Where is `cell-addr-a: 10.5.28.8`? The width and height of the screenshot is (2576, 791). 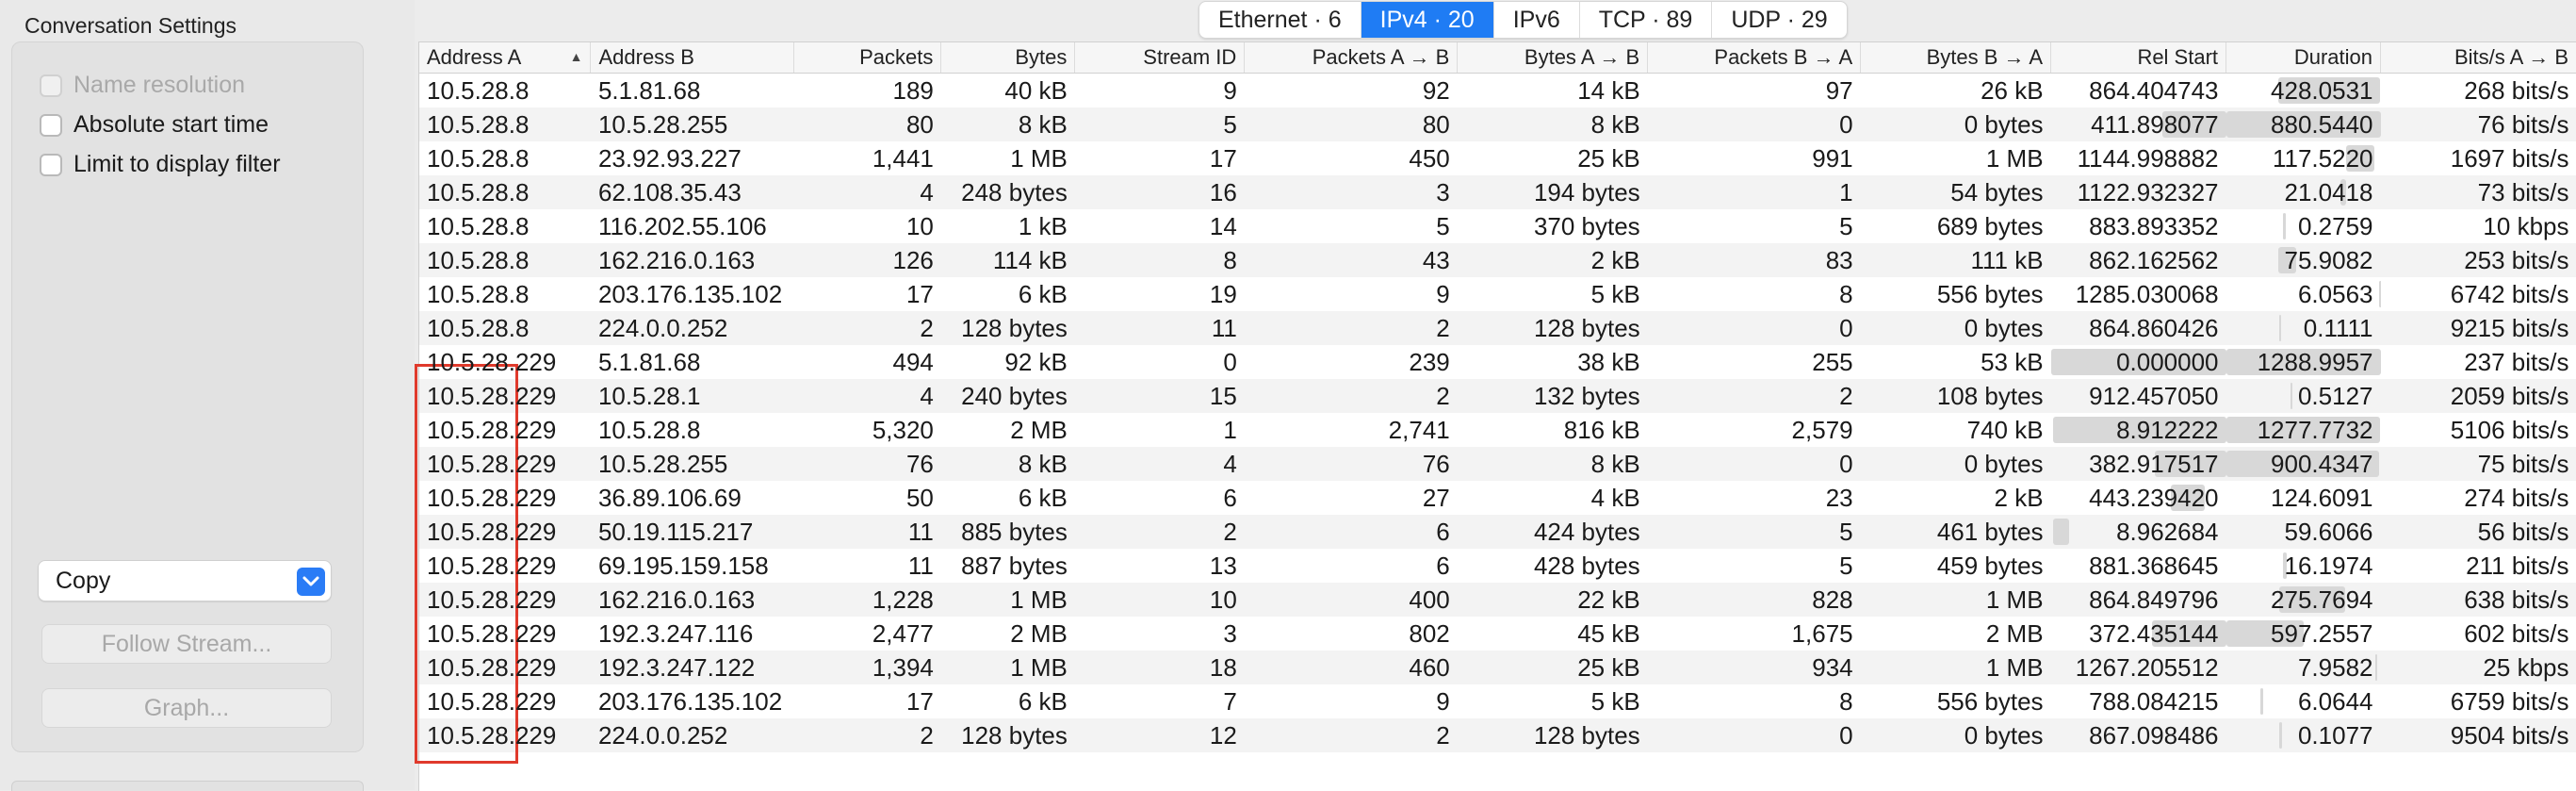
cell-addr-a: 10.5.28.8 is located at coordinates (505, 91).